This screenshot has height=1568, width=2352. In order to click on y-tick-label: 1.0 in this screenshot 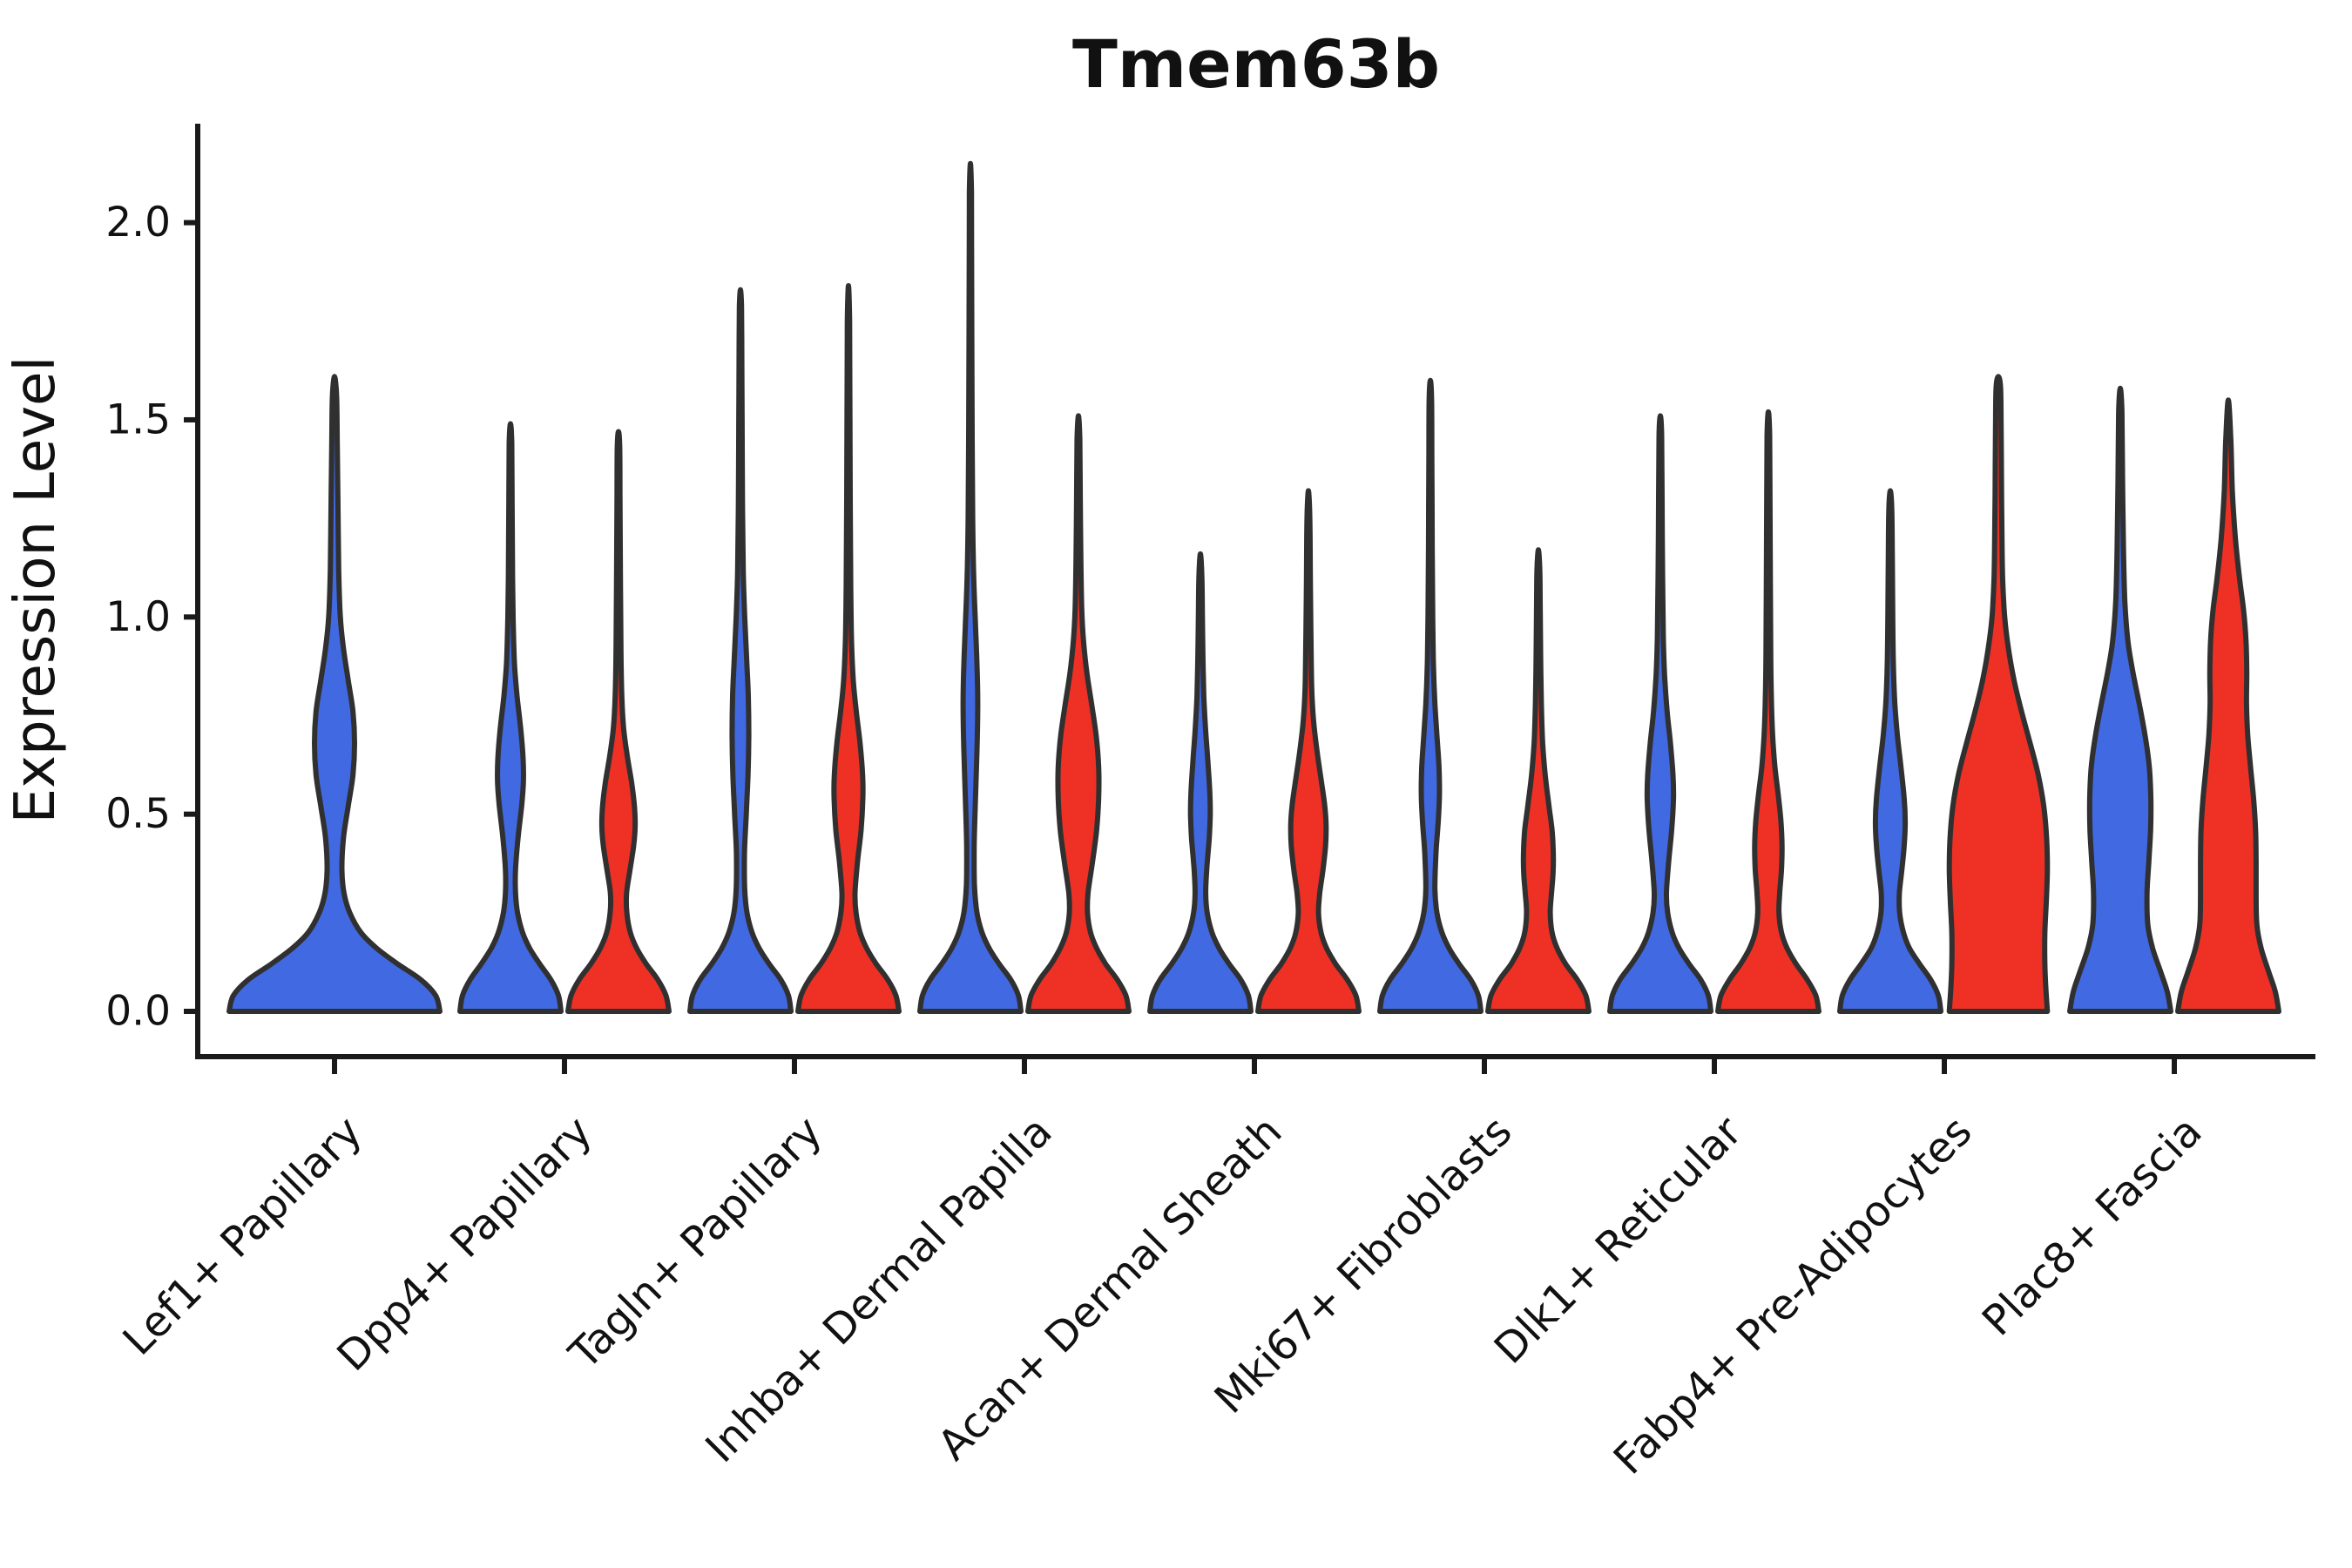, I will do `click(138, 617)`.